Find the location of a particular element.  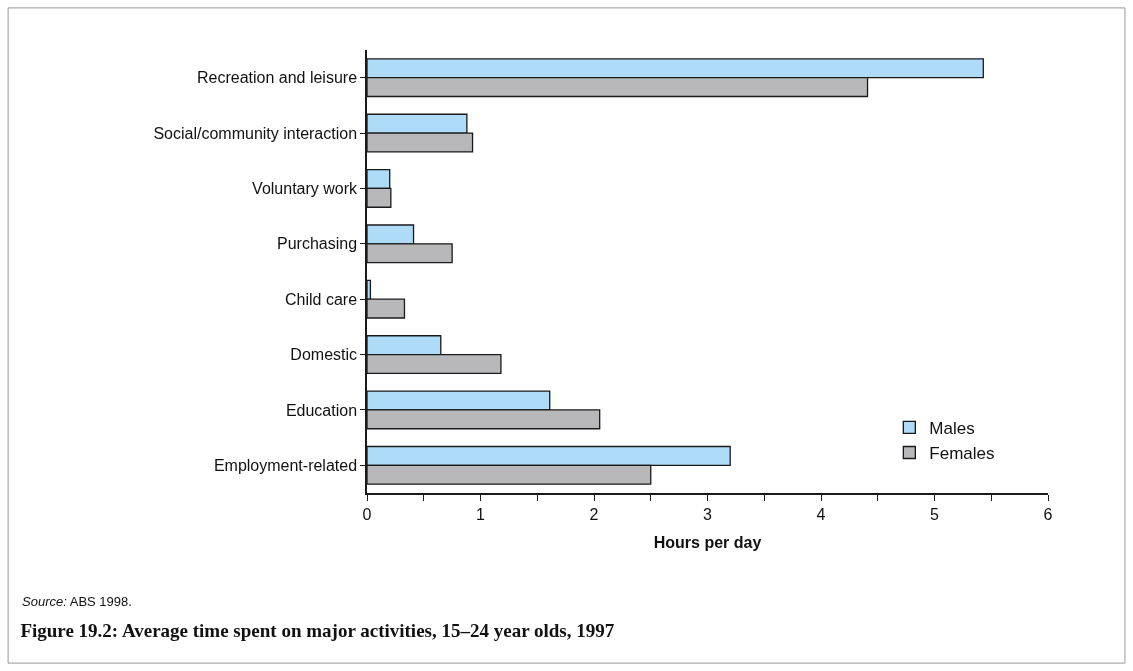

x-tick-label: 1 is located at coordinates (481, 514).